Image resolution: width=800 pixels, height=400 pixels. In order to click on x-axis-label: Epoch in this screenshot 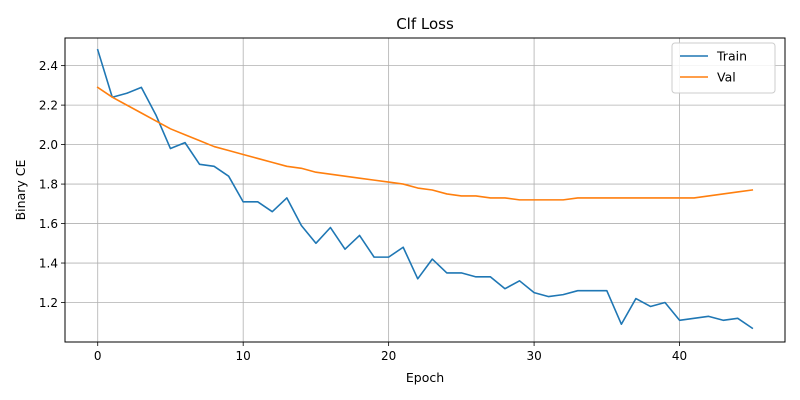, I will do `click(425, 377)`.